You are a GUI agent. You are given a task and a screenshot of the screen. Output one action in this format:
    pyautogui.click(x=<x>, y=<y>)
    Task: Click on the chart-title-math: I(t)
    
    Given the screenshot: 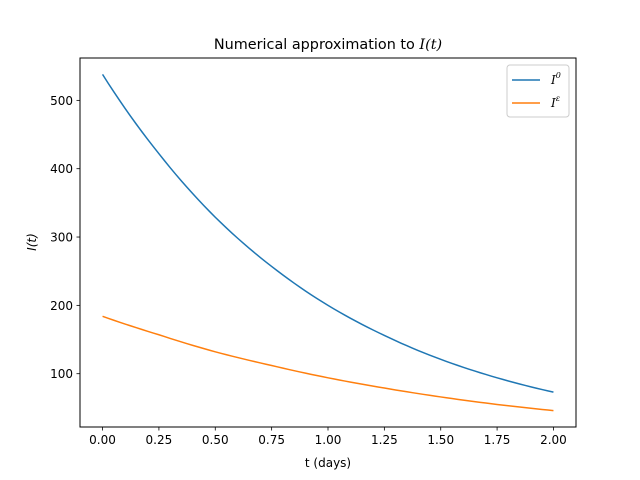 What is the action you would take?
    pyautogui.click(x=430, y=45)
    